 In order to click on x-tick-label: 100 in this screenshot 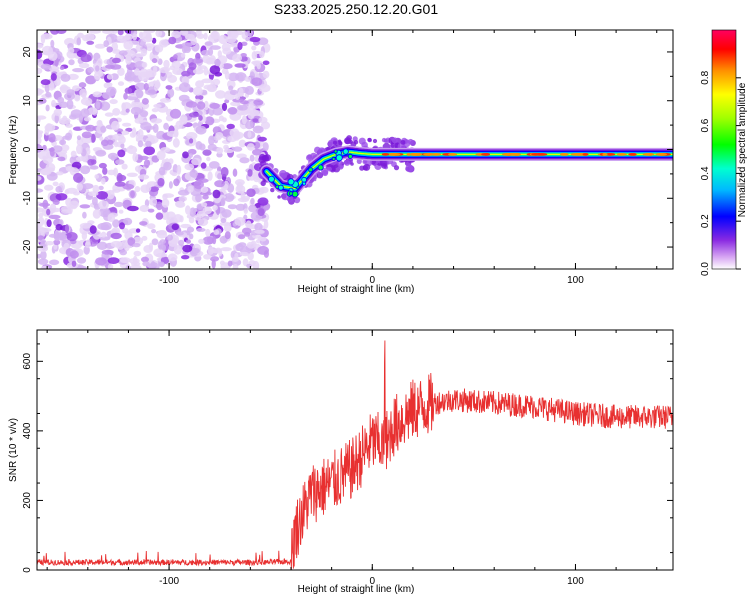, I will do `click(575, 280)`.